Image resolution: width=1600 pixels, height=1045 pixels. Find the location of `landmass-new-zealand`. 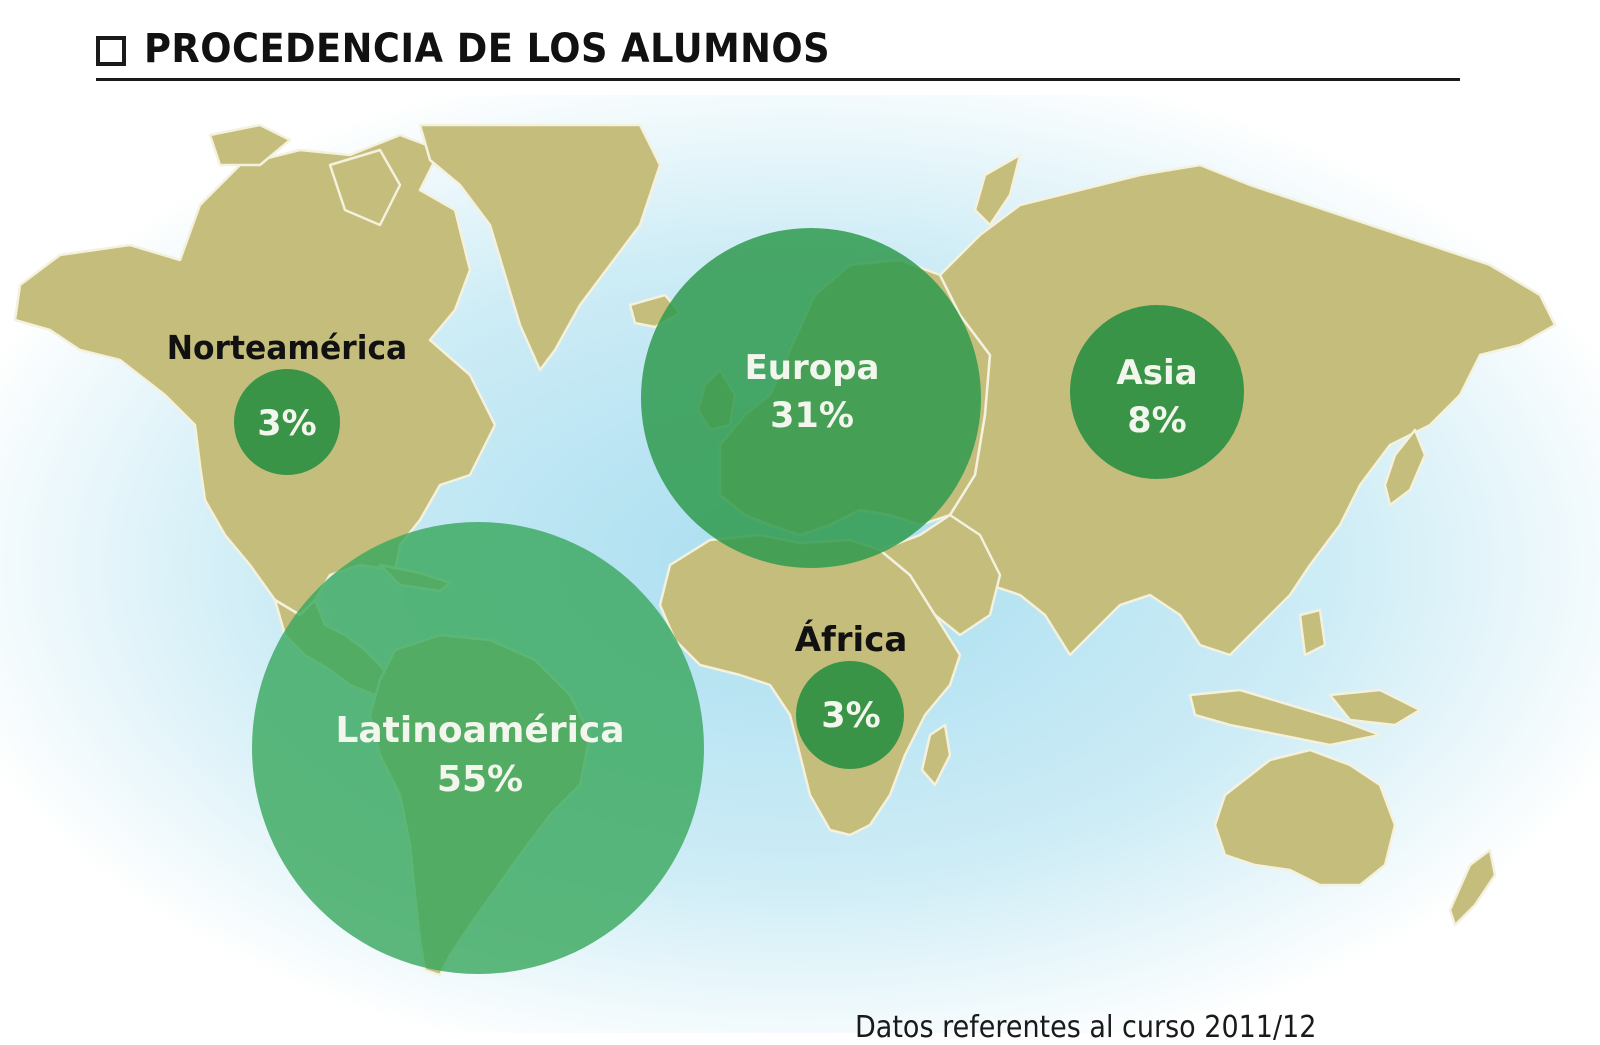

landmass-new-zealand is located at coordinates (1472, 887).